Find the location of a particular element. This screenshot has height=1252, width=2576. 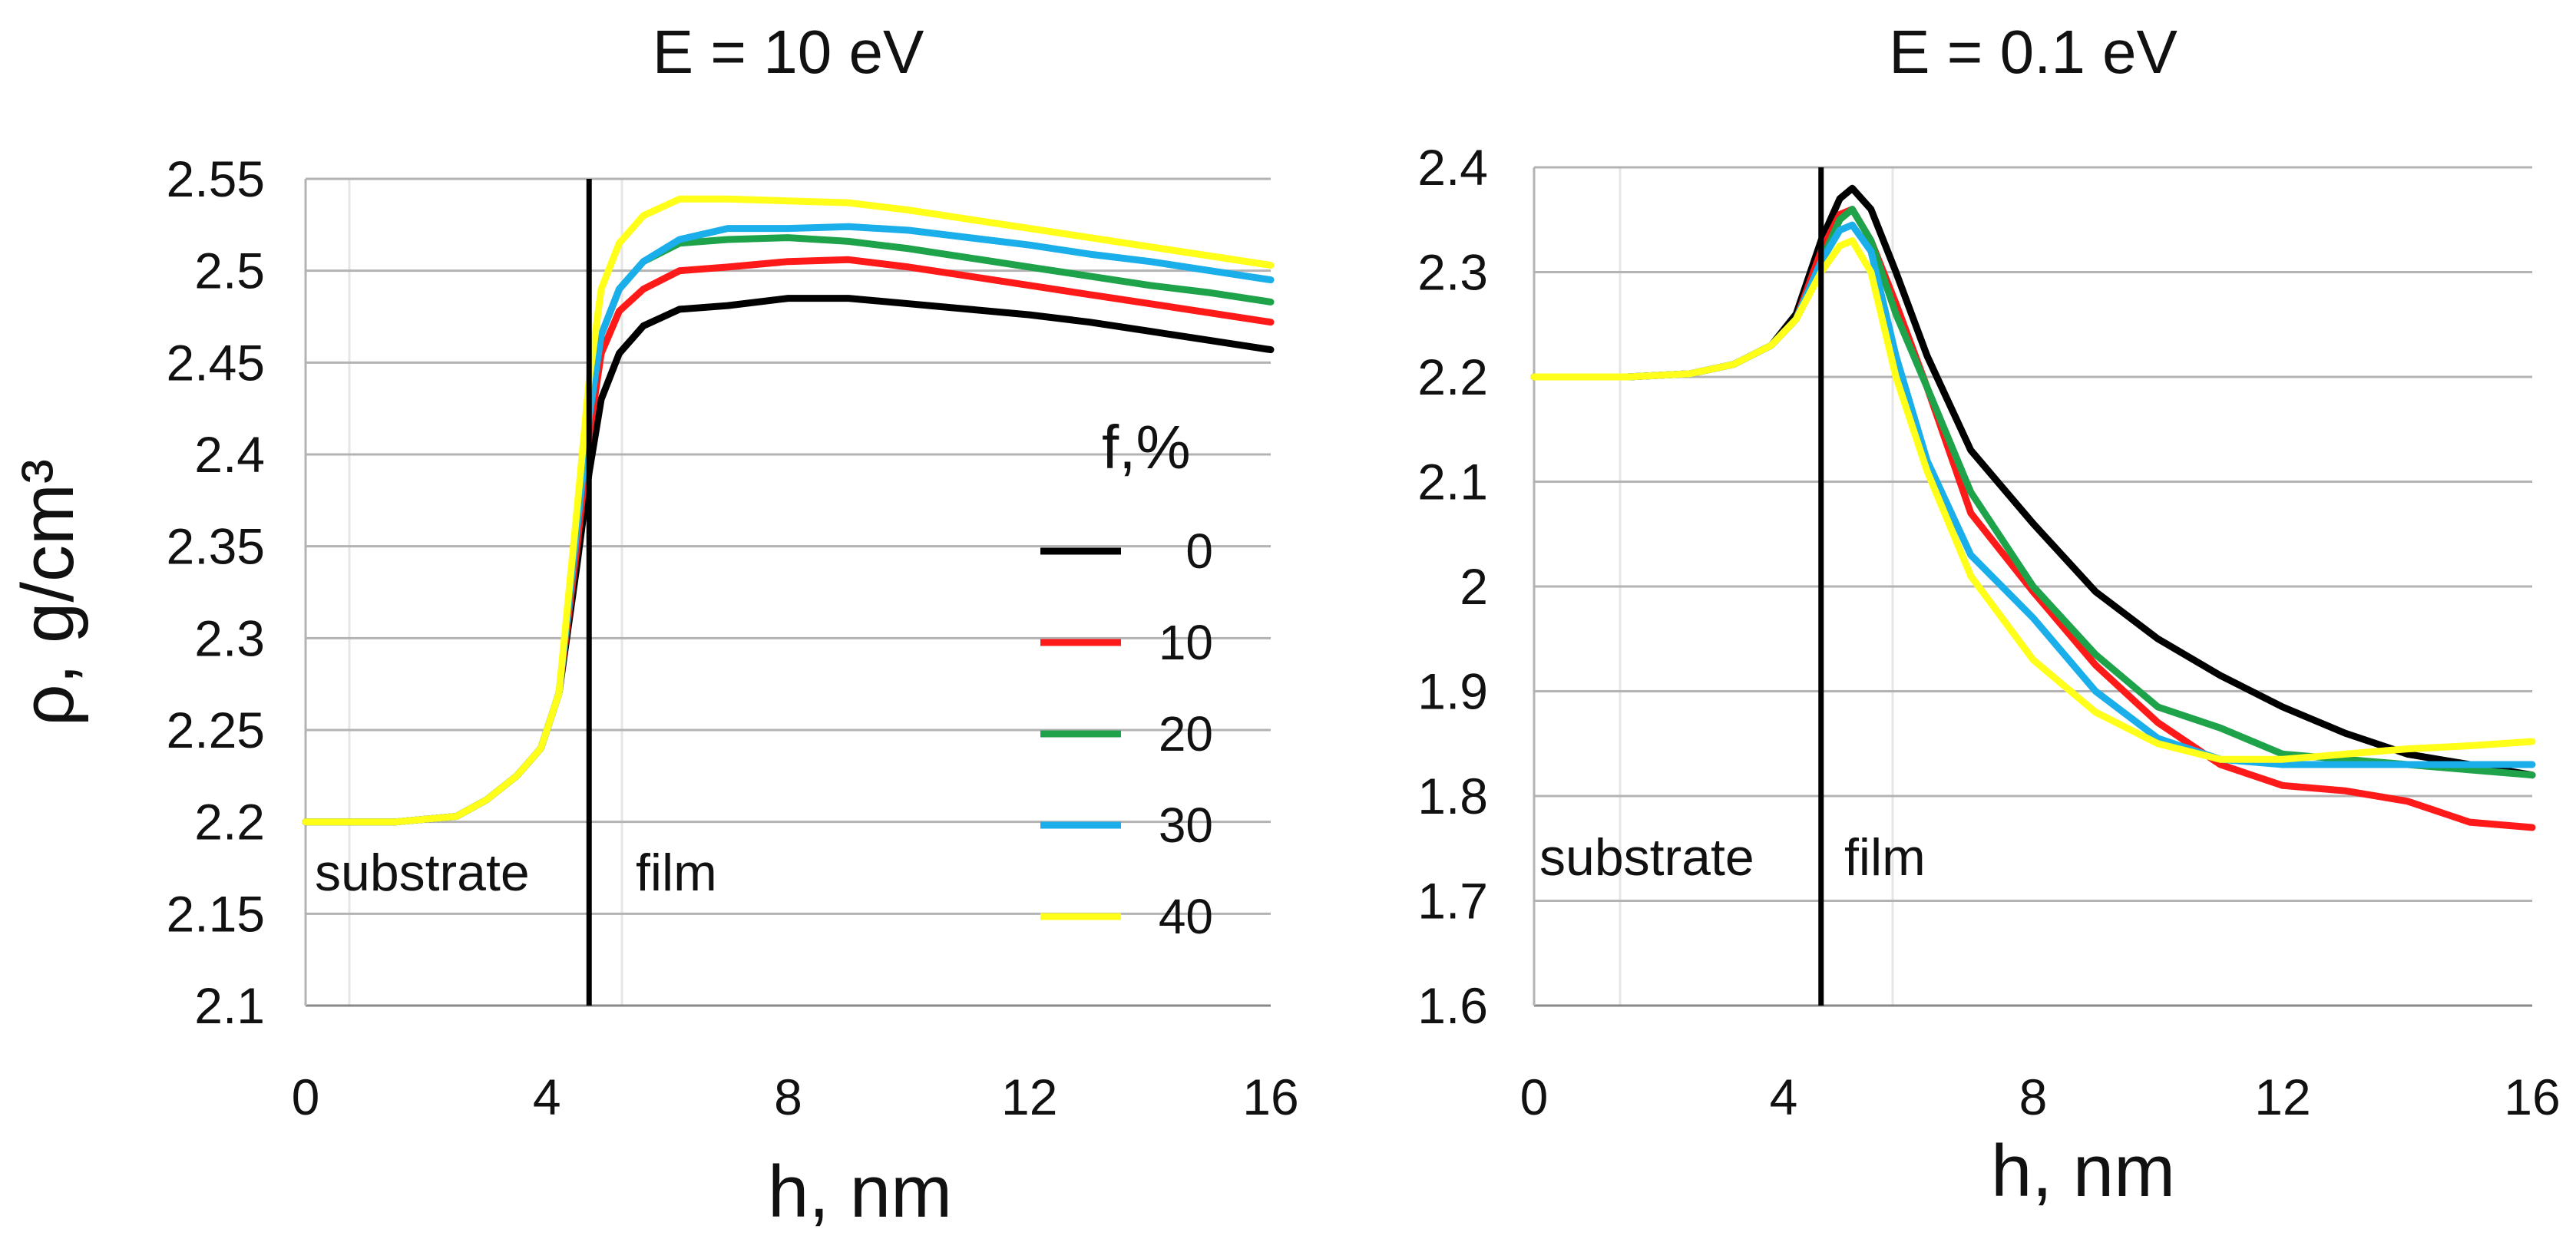

y-tick-label: 1.8 is located at coordinates (1452, 796).